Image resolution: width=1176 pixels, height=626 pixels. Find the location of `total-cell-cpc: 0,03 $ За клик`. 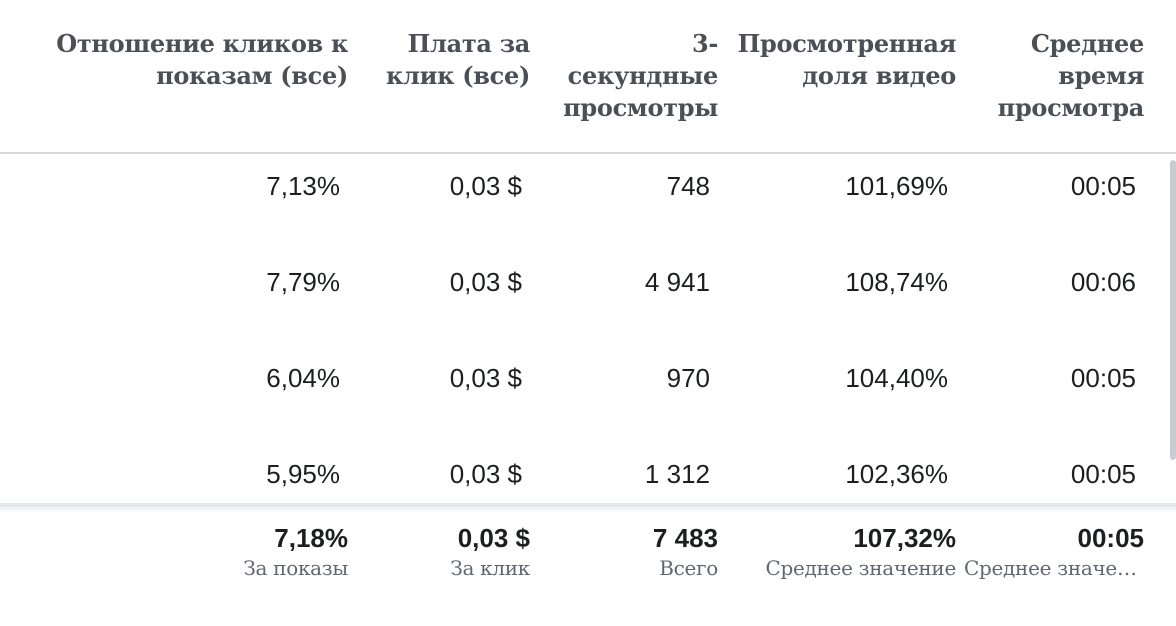

total-cell-cpc: 0,03 $ За клик is located at coordinates (445, 552).